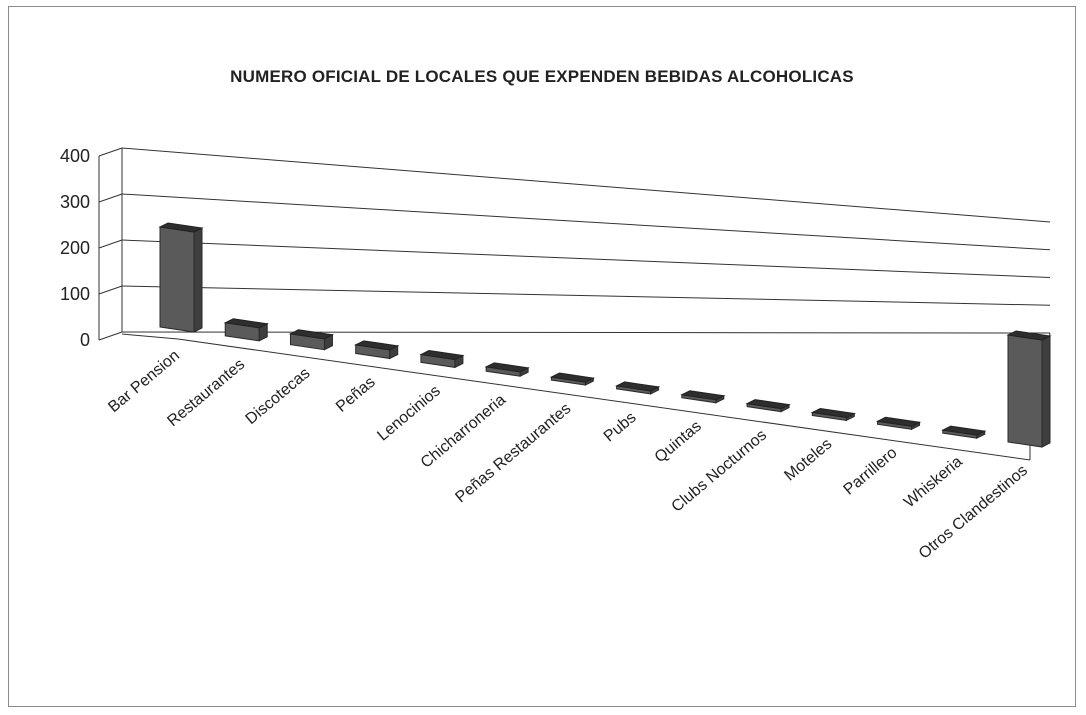 Image resolution: width=1086 pixels, height=715 pixels. Describe the element at coordinates (604, 399) in the screenshot. I see `floor-front-edge` at that location.